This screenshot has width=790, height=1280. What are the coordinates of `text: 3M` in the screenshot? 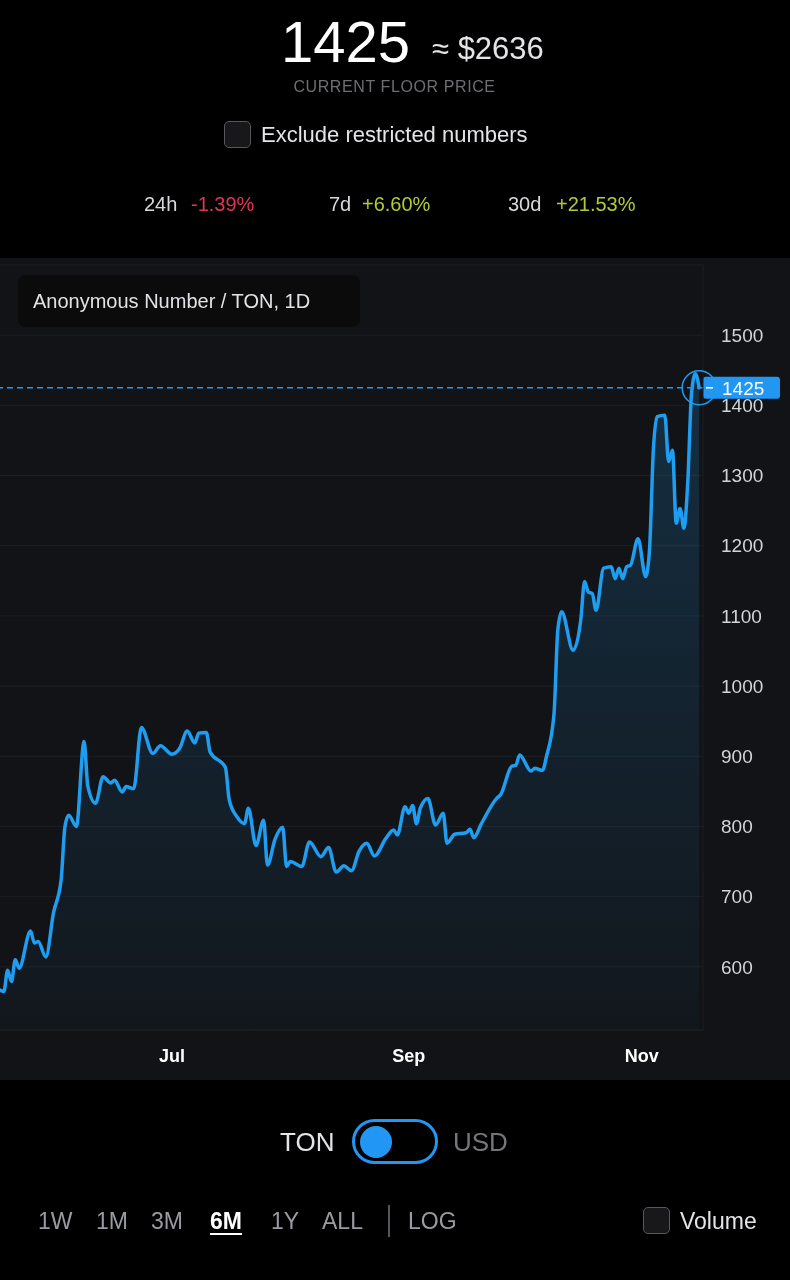 It's located at (167, 1220).